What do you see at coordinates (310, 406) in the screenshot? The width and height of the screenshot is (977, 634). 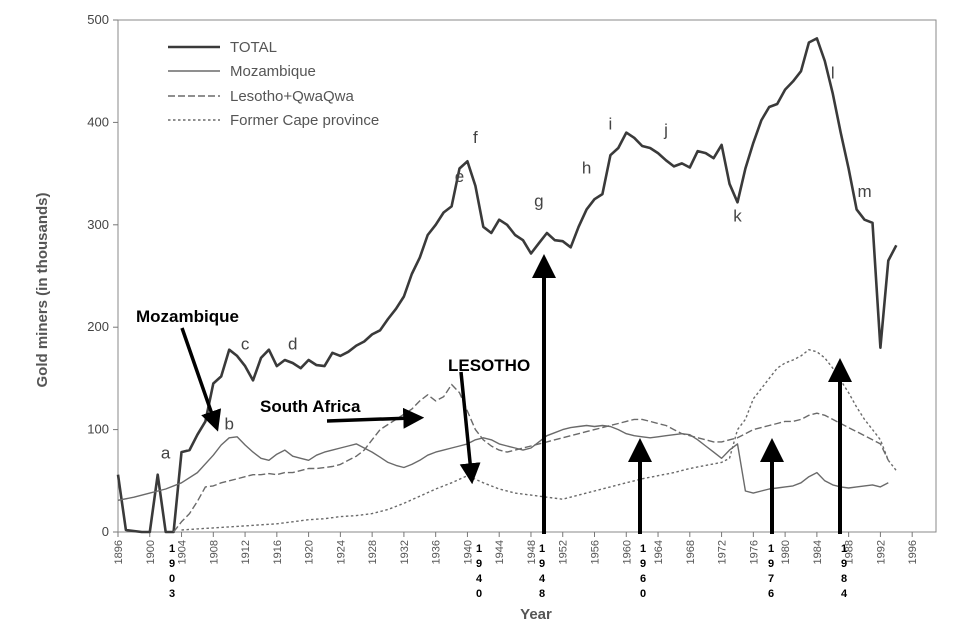 I see `annotation-south-africa: South Africa` at bounding box center [310, 406].